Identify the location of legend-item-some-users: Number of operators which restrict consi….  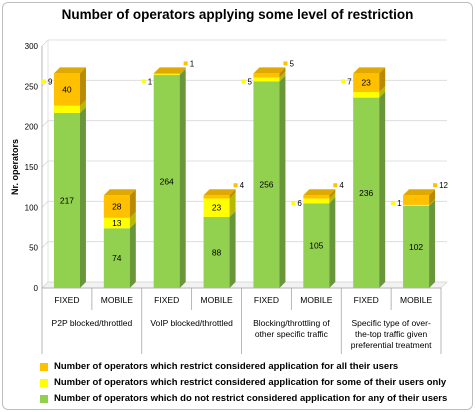
(243, 382).